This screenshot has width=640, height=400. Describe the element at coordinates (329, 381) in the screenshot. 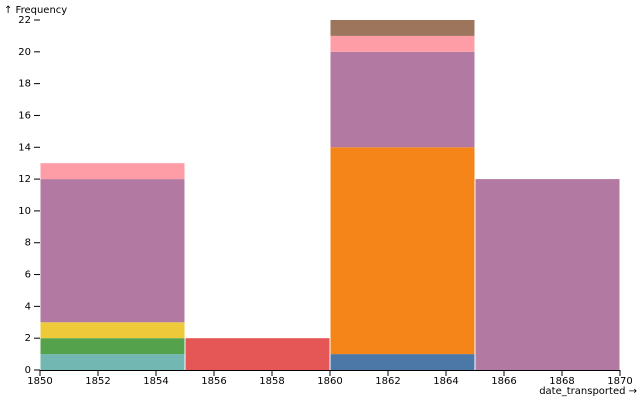

I see `x-tick-label: 1860` at that location.